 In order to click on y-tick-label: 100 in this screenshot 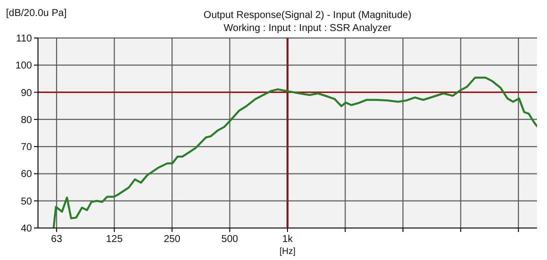, I will do `click(23, 66)`.